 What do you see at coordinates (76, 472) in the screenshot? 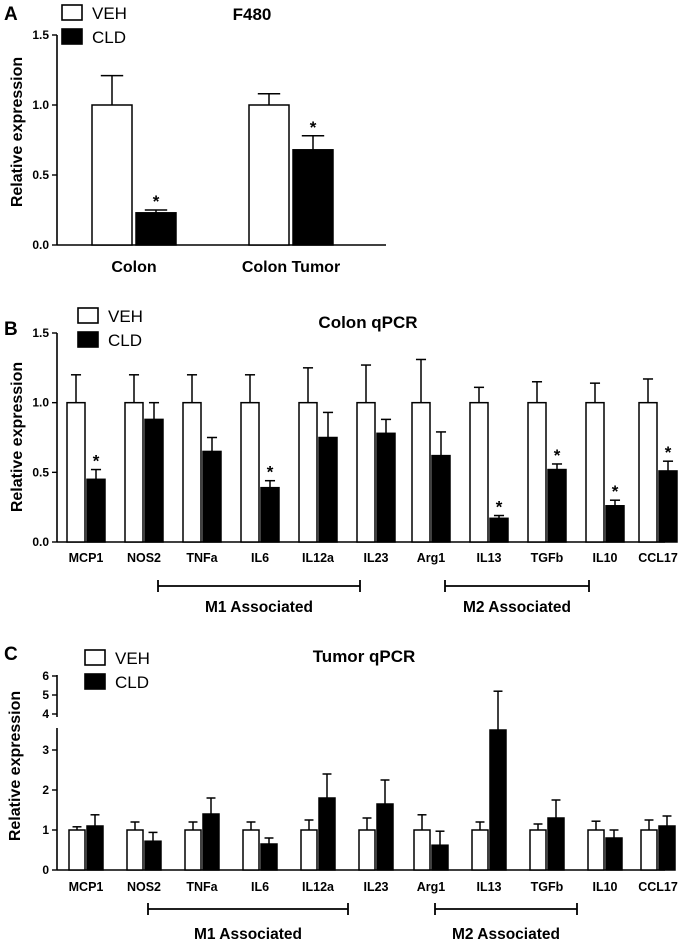
I see `bar-veh-mcp1` at bounding box center [76, 472].